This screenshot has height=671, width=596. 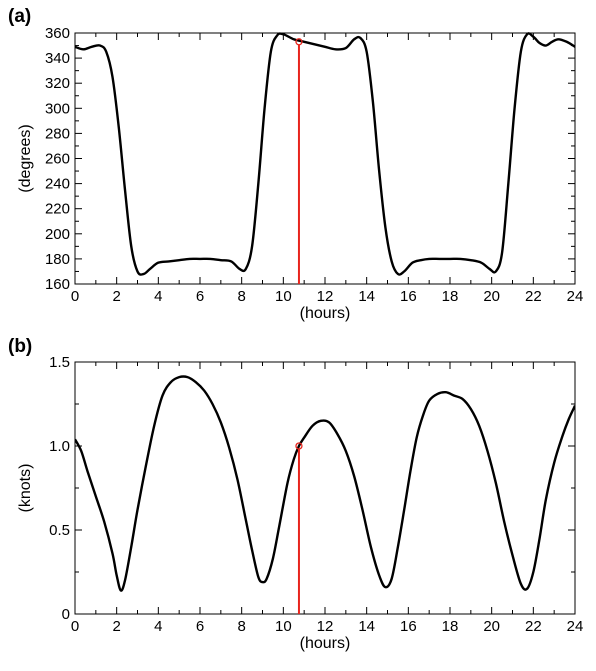 I want to click on y-tick-label: 340, so click(x=57, y=58).